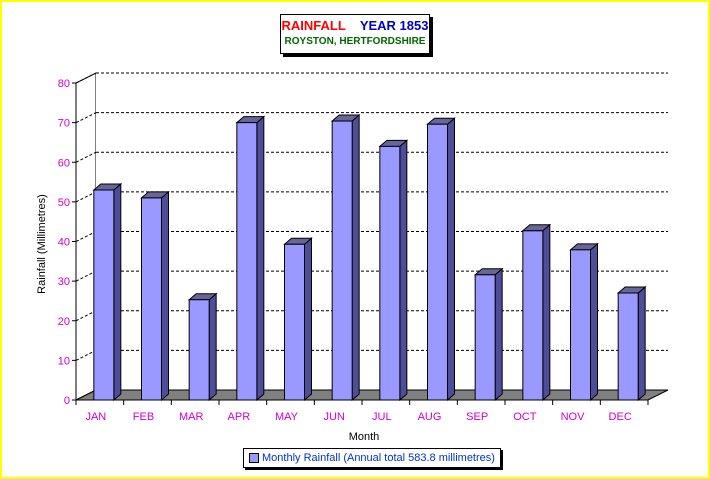  I want to click on y-axis-label: Rainfall (Millimetres), so click(42, 244).